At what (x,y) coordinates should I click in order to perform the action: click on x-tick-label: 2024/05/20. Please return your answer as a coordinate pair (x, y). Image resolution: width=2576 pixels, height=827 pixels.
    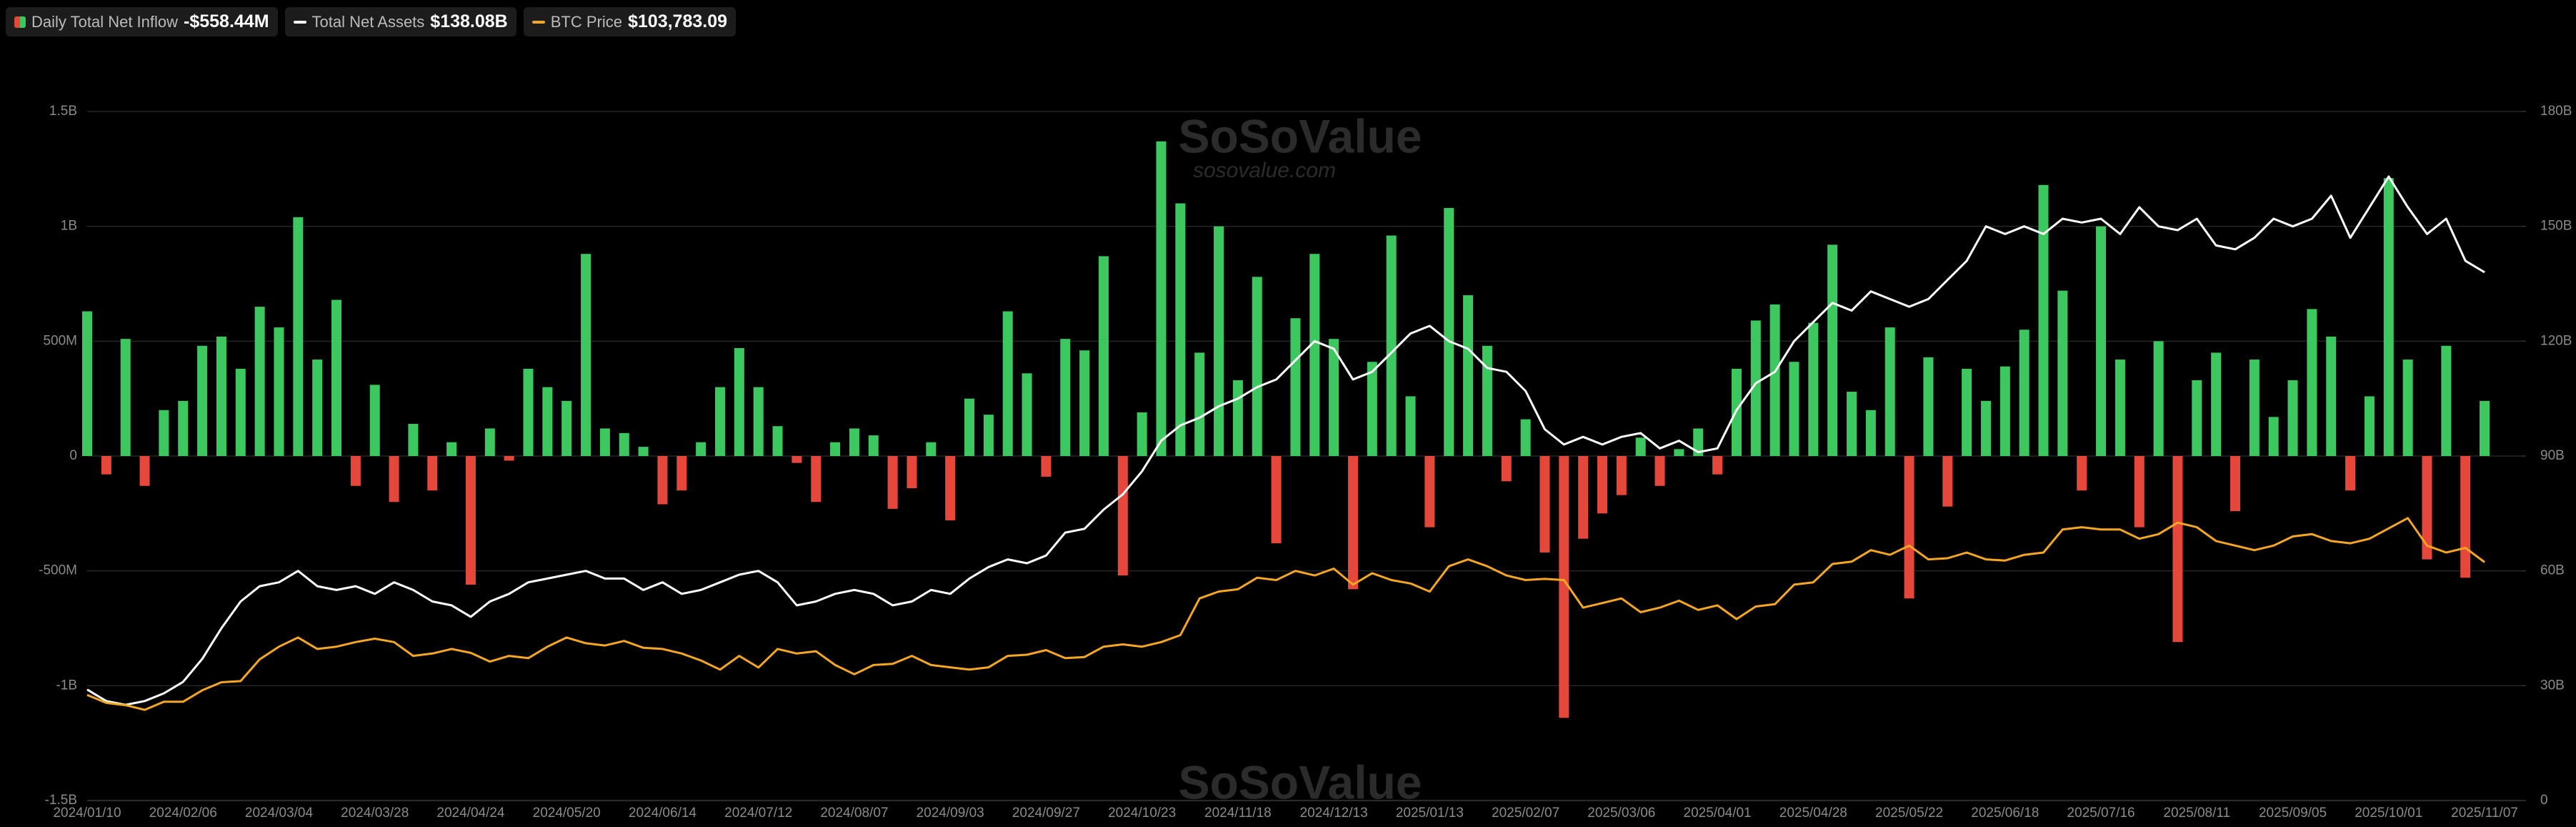
    Looking at the image, I should click on (567, 813).